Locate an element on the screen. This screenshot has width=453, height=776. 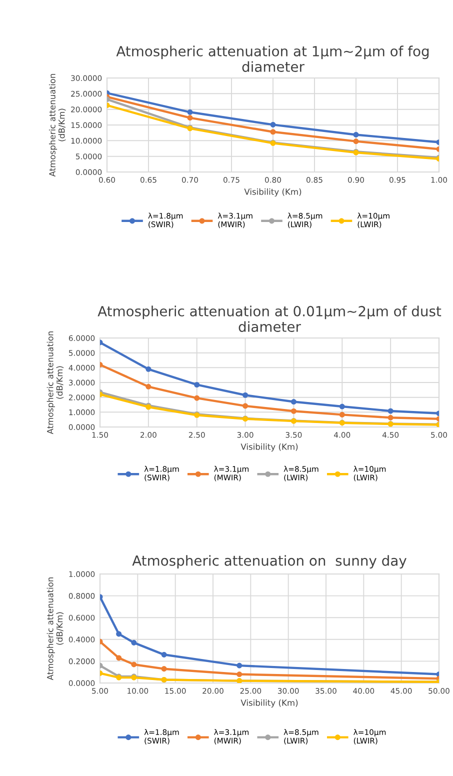
chart-title: Atmospheric attenuation on sunny day is located at coordinates (269, 562).